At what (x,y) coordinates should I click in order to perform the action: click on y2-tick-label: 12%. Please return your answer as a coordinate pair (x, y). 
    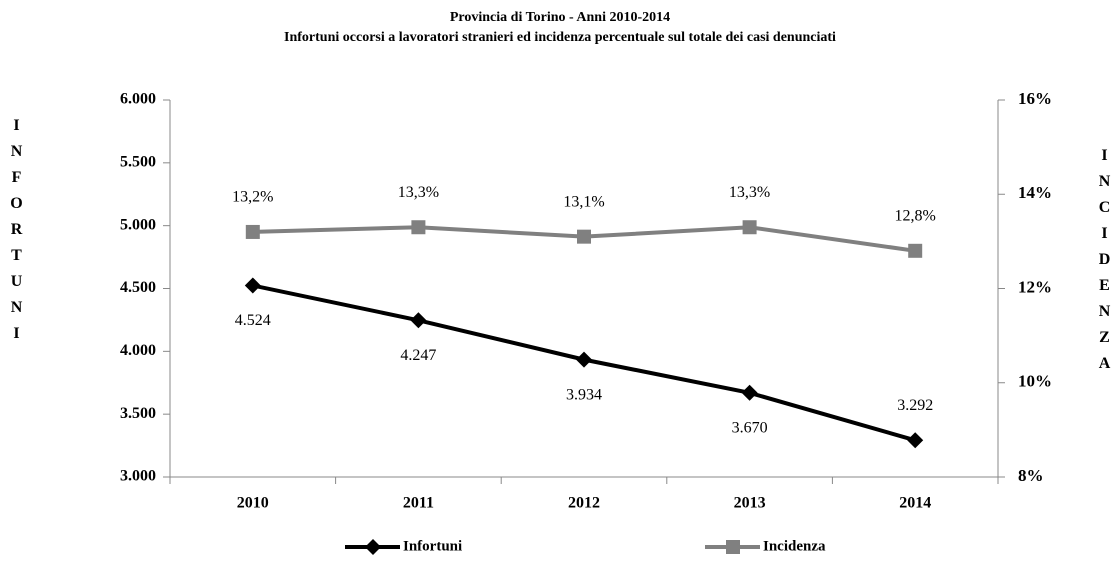
    Looking at the image, I should click on (1035, 286).